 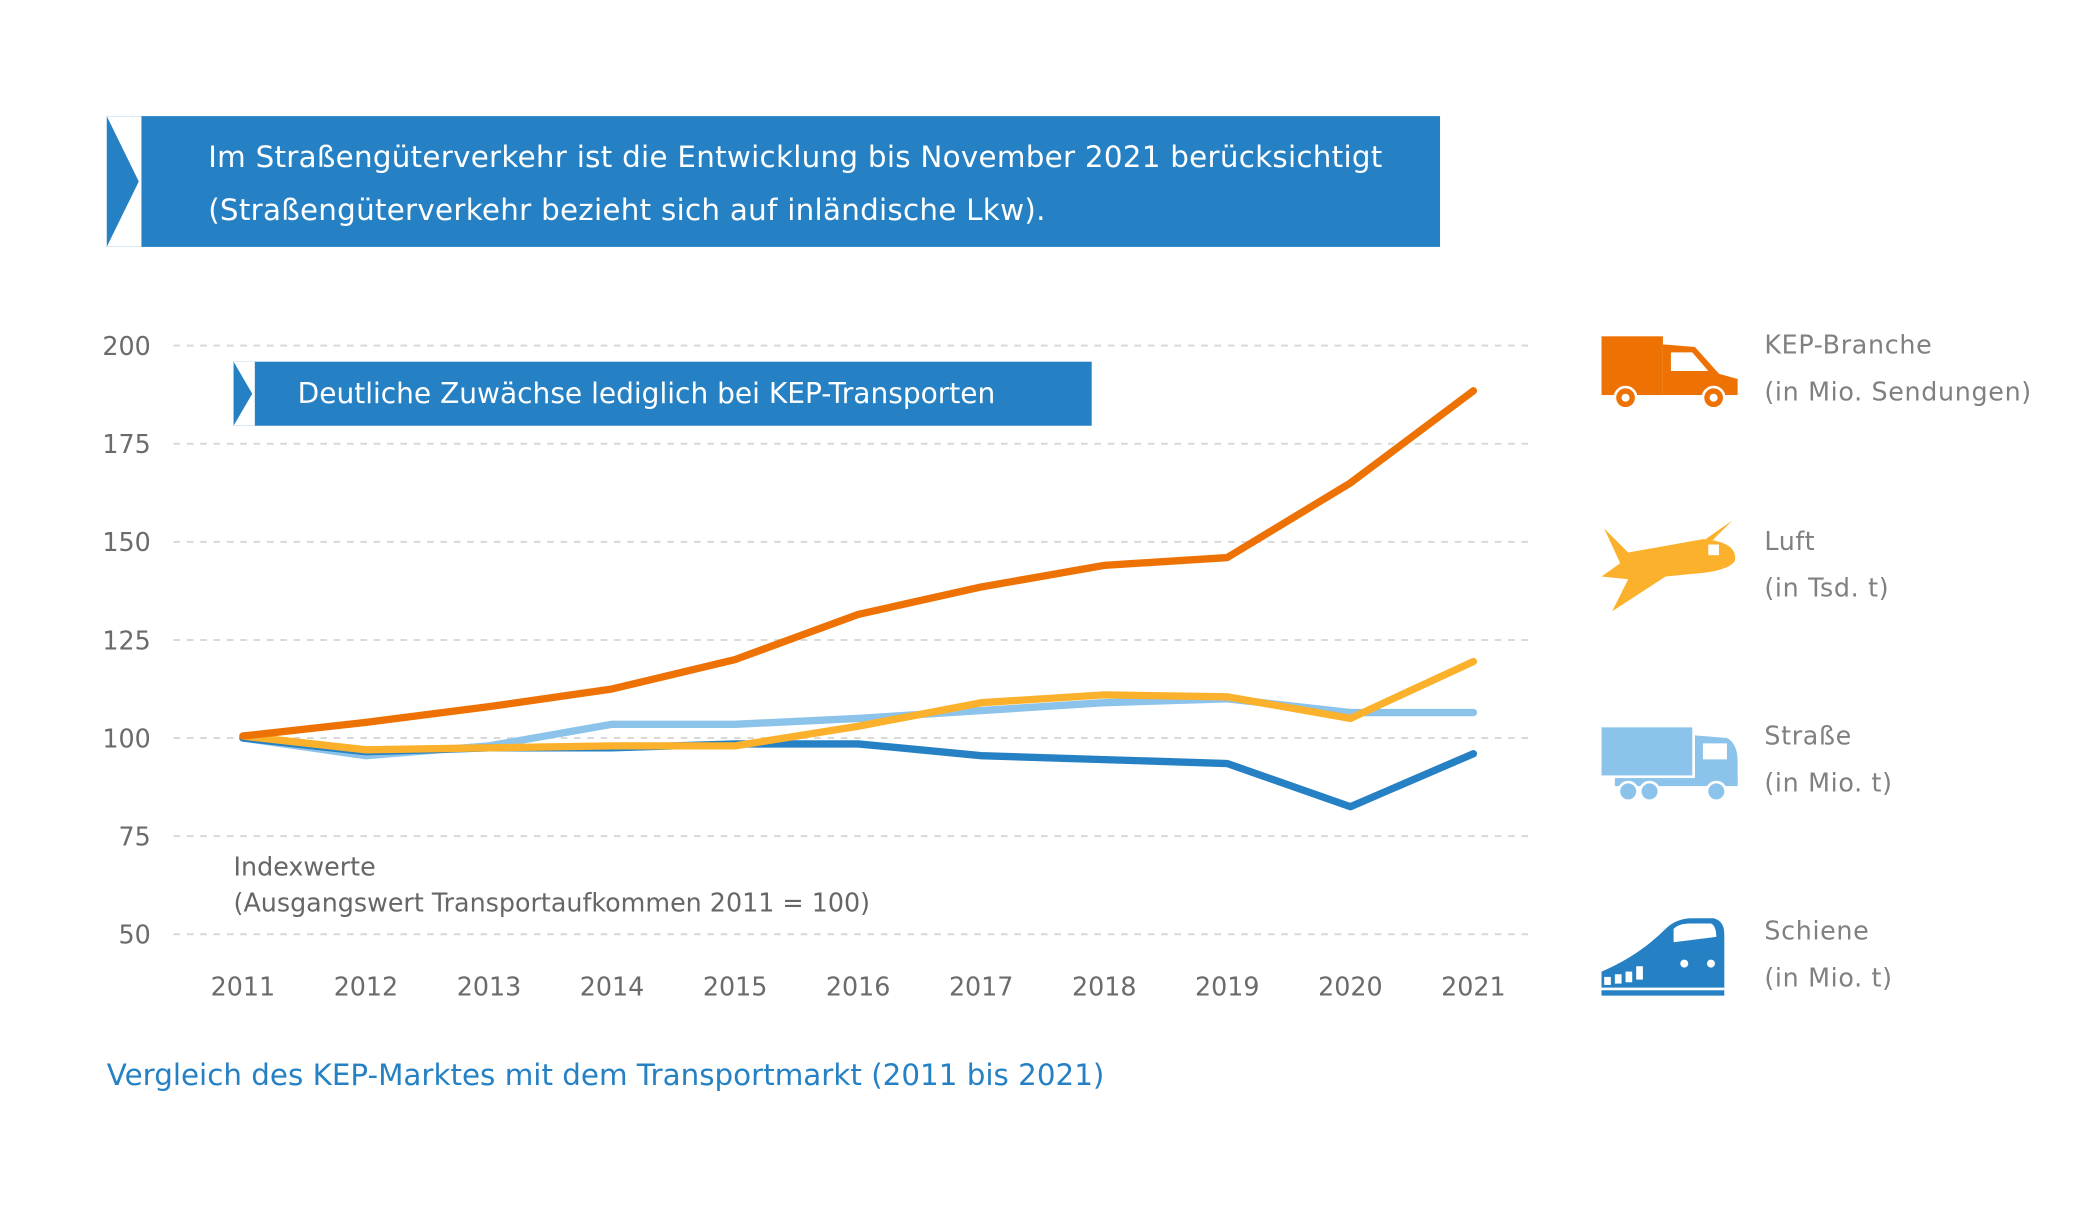 I want to click on delivery-van-icon, so click(x=1669, y=373).